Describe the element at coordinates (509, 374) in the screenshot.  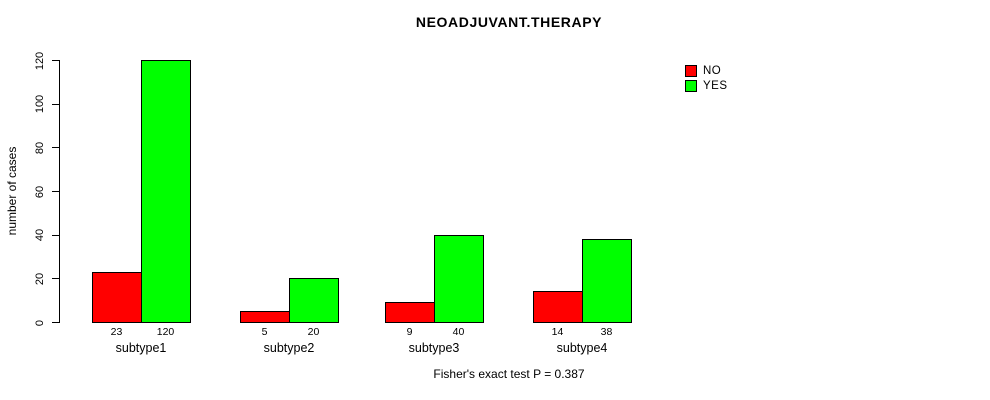
I see `stat-test-annotation: Fisher's exact test P = 0.387` at that location.